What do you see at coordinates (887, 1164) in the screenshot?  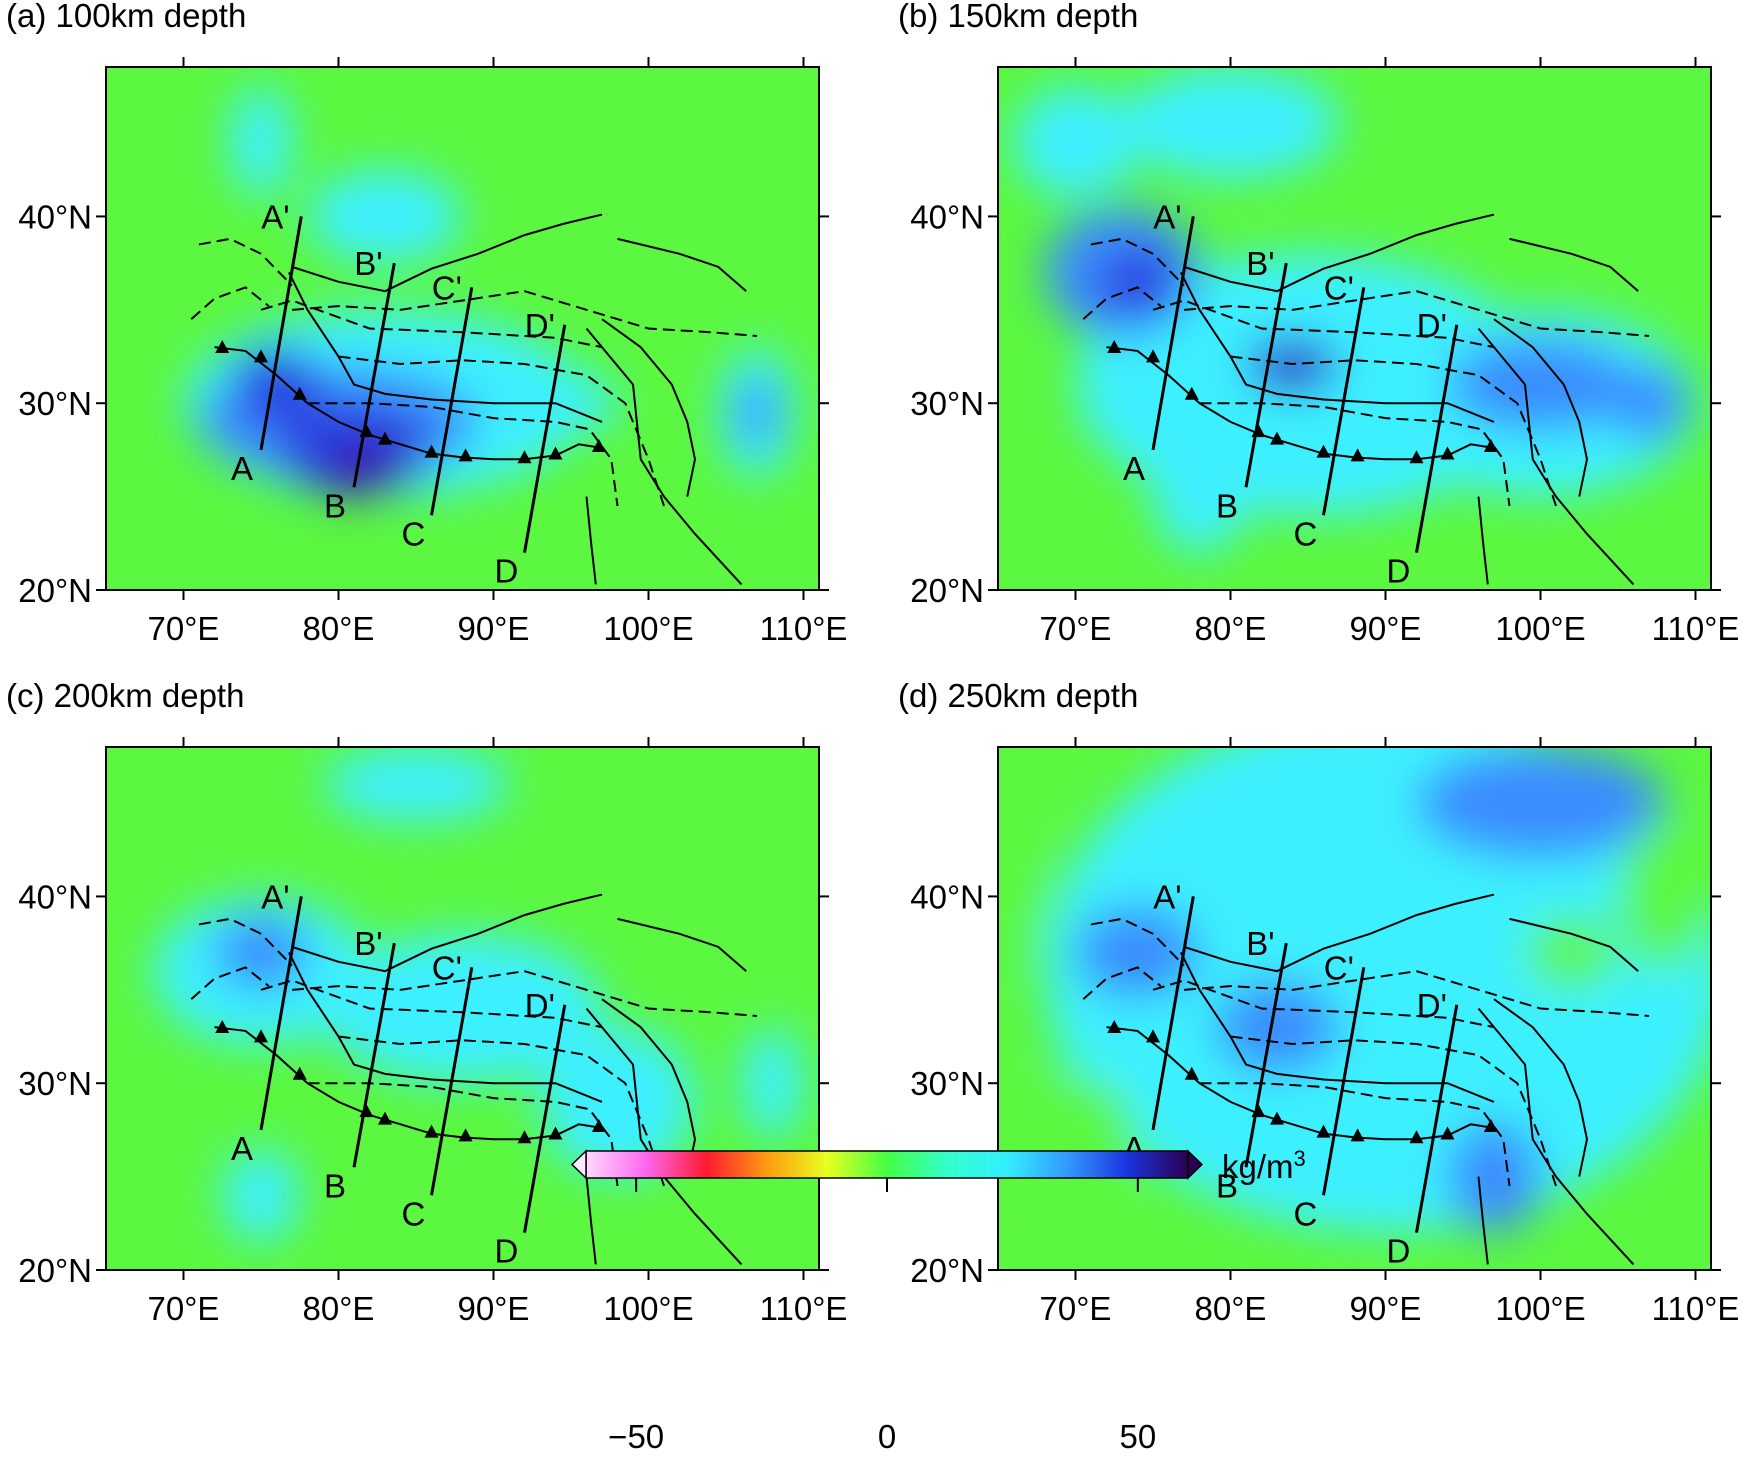 I see `colorbar-ramp` at bounding box center [887, 1164].